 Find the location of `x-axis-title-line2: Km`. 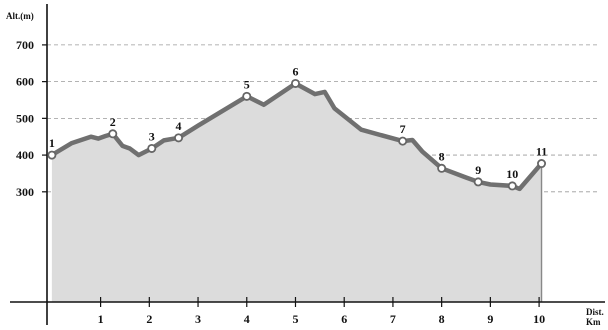

x-axis-title-line2: Km is located at coordinates (593, 322).